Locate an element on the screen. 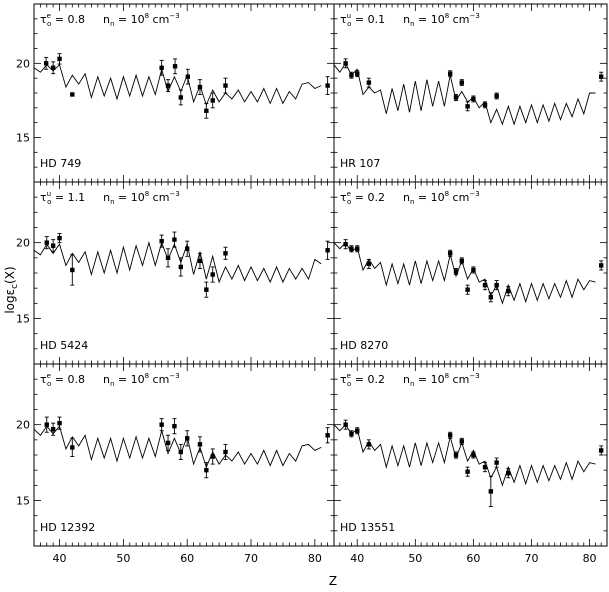 This screenshot has height=592, width=609. x-tick-label: 40 is located at coordinates (60, 558).